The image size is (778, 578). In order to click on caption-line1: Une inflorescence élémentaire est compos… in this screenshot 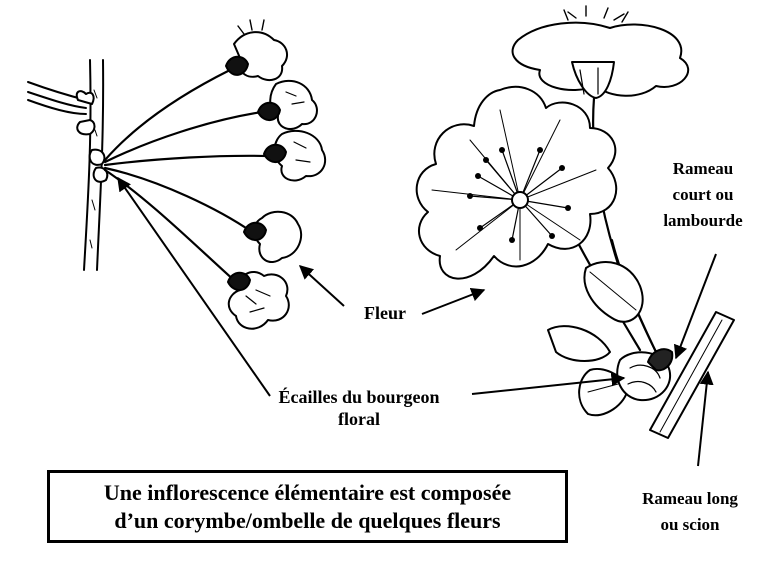, I will do `click(307, 492)`.